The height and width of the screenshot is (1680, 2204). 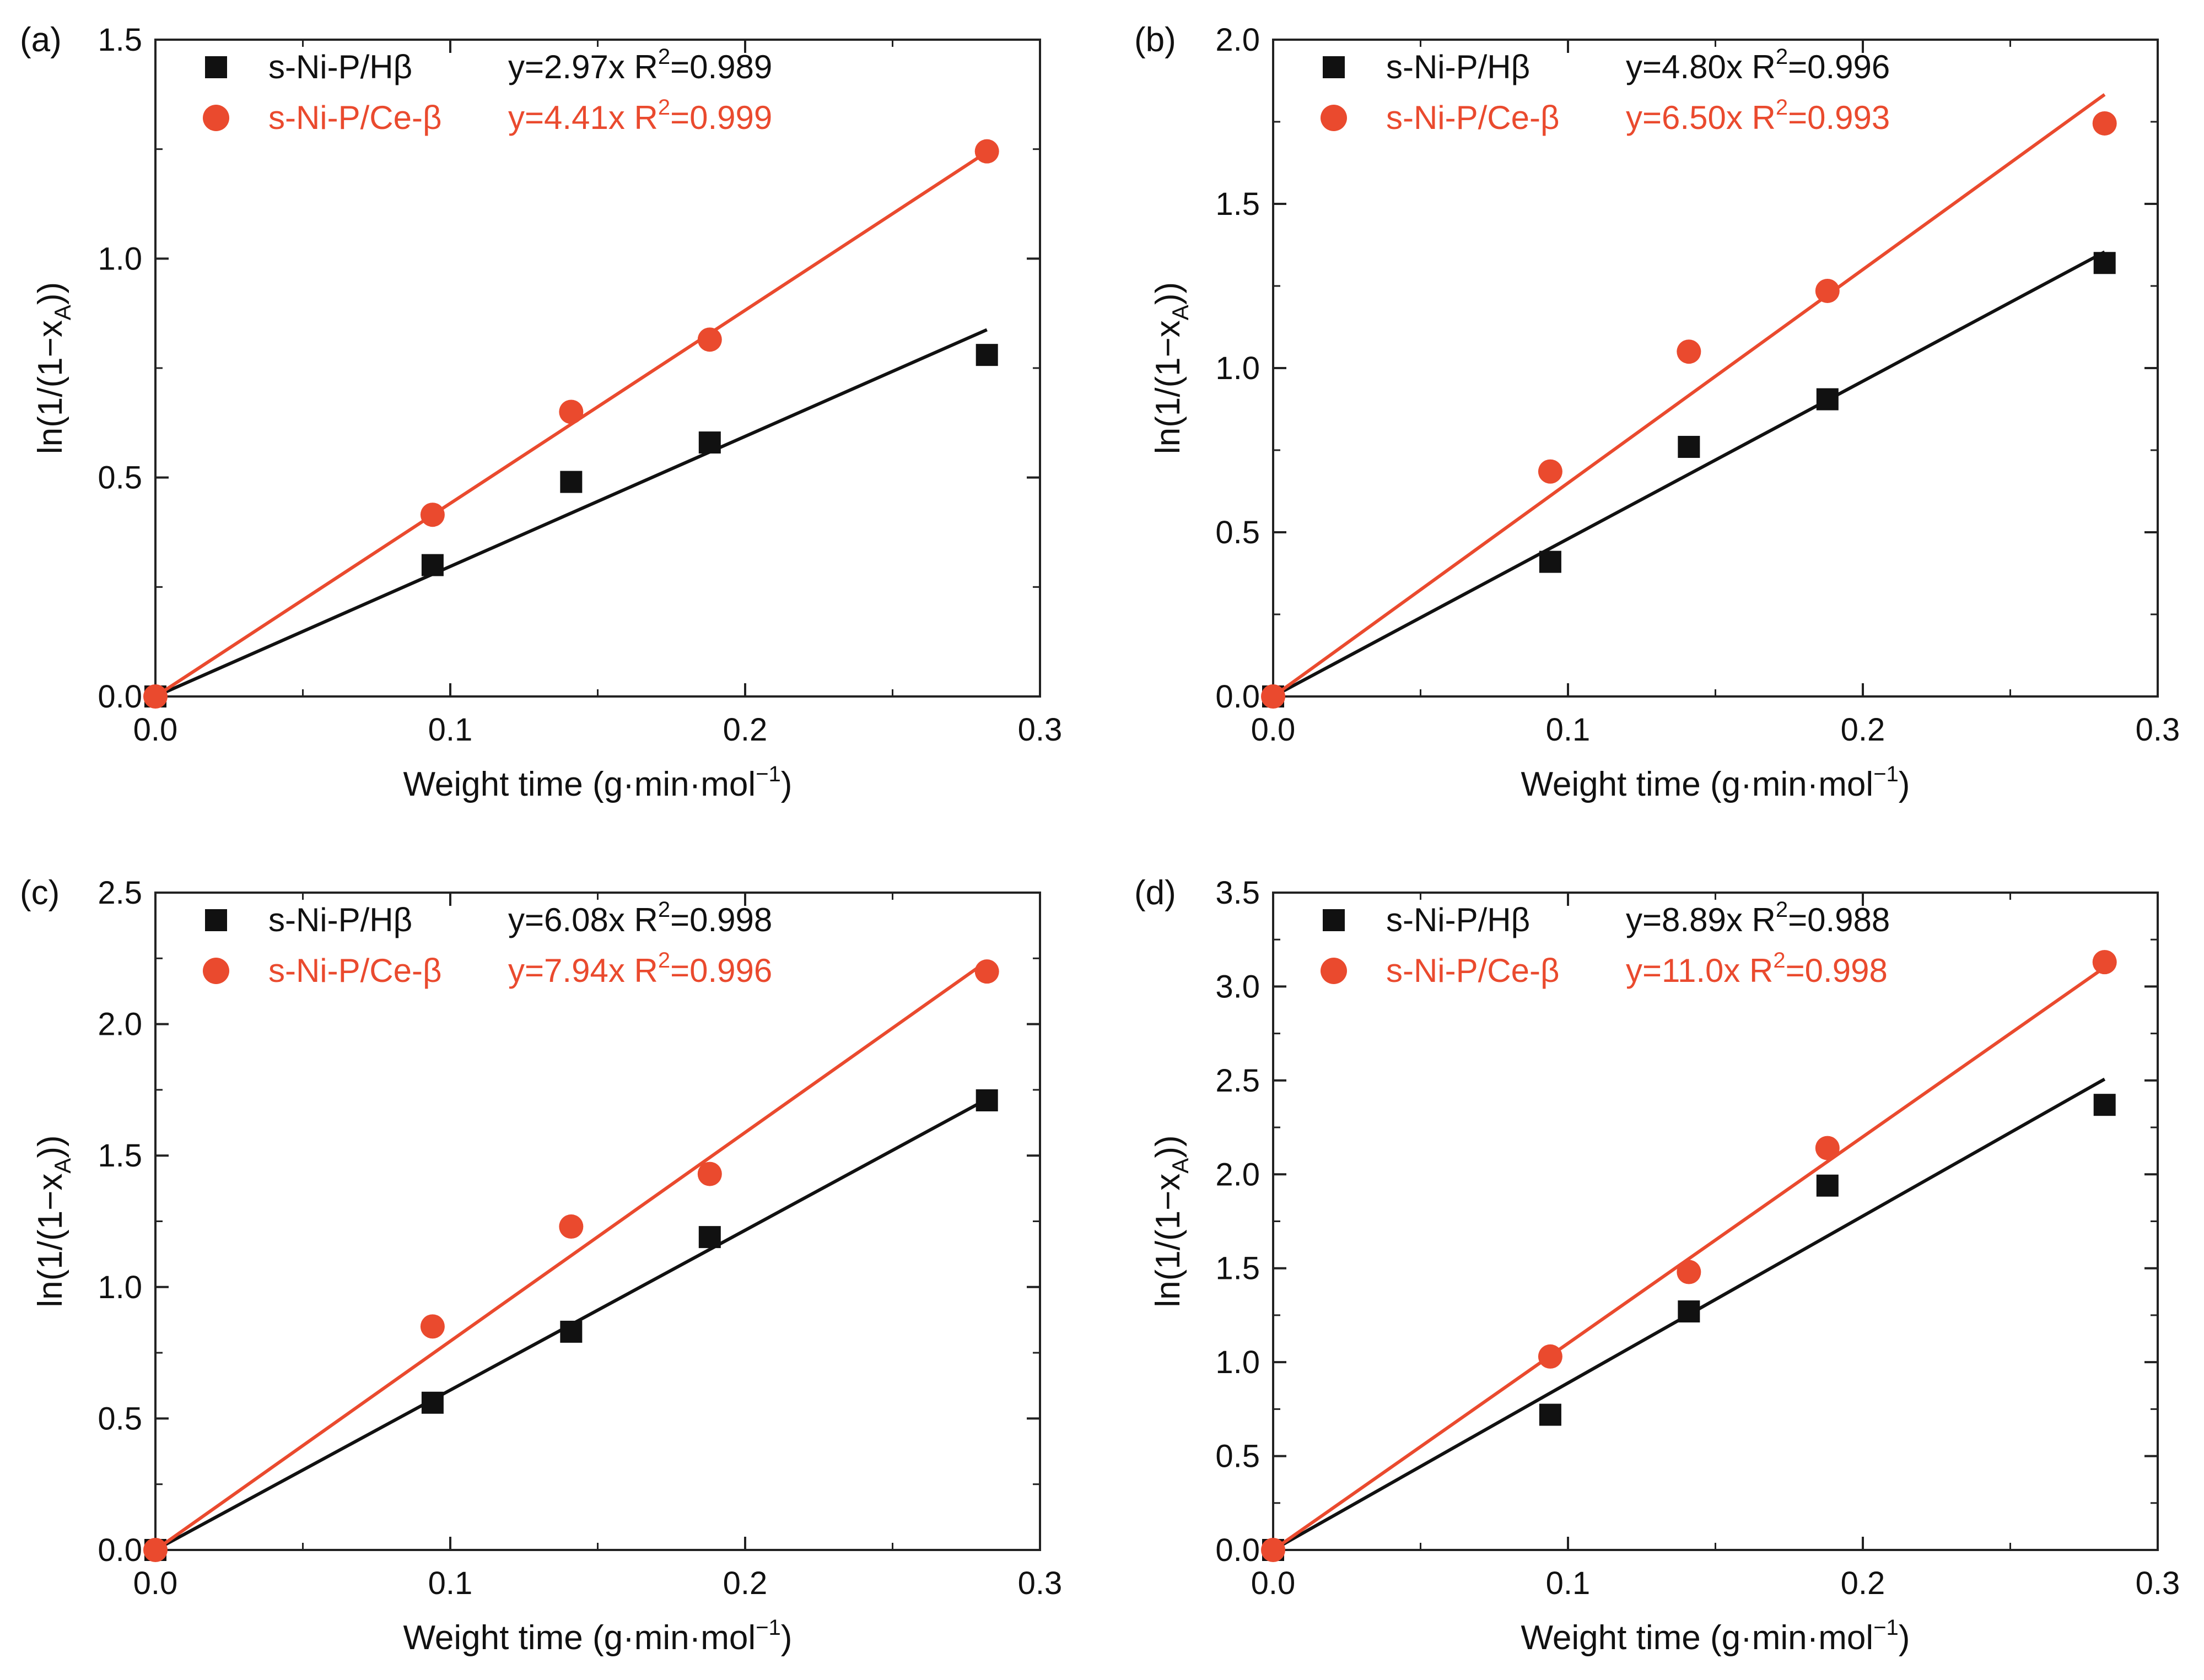 What do you see at coordinates (721, 919) in the screenshot?
I see `r2-value: =0.998` at bounding box center [721, 919].